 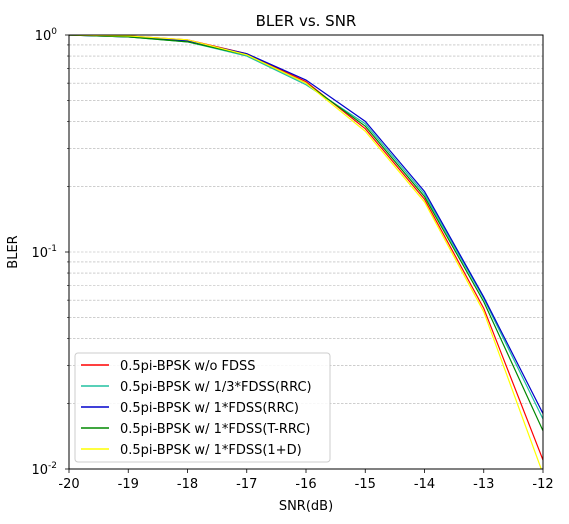 What do you see at coordinates (211, 450) in the screenshot?
I see `legend-label: 0.5pi-BPSK w/ 1*FDSS(1+D)` at bounding box center [211, 450].